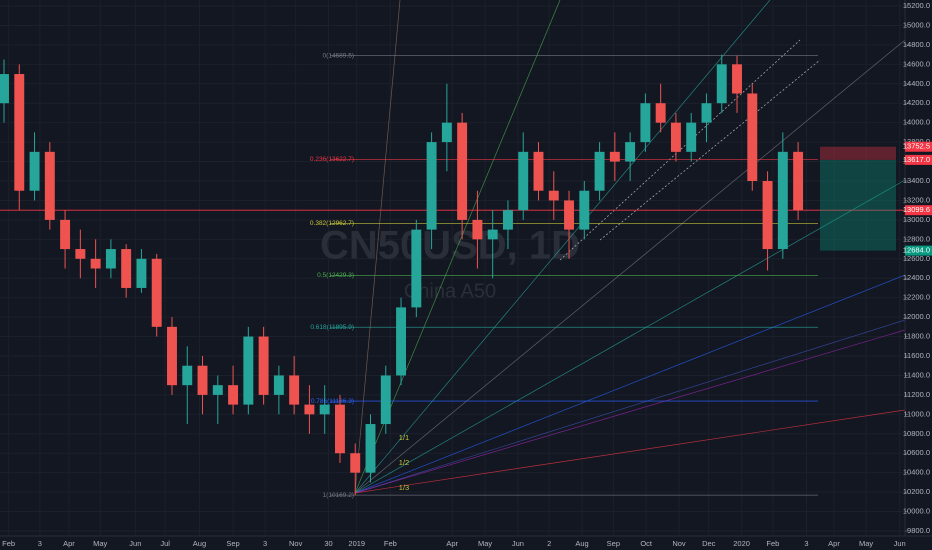 The width and height of the screenshot is (932, 550). What do you see at coordinates (916, 413) in the screenshot?
I see `y-tick-label: 11000.0` at bounding box center [916, 413].